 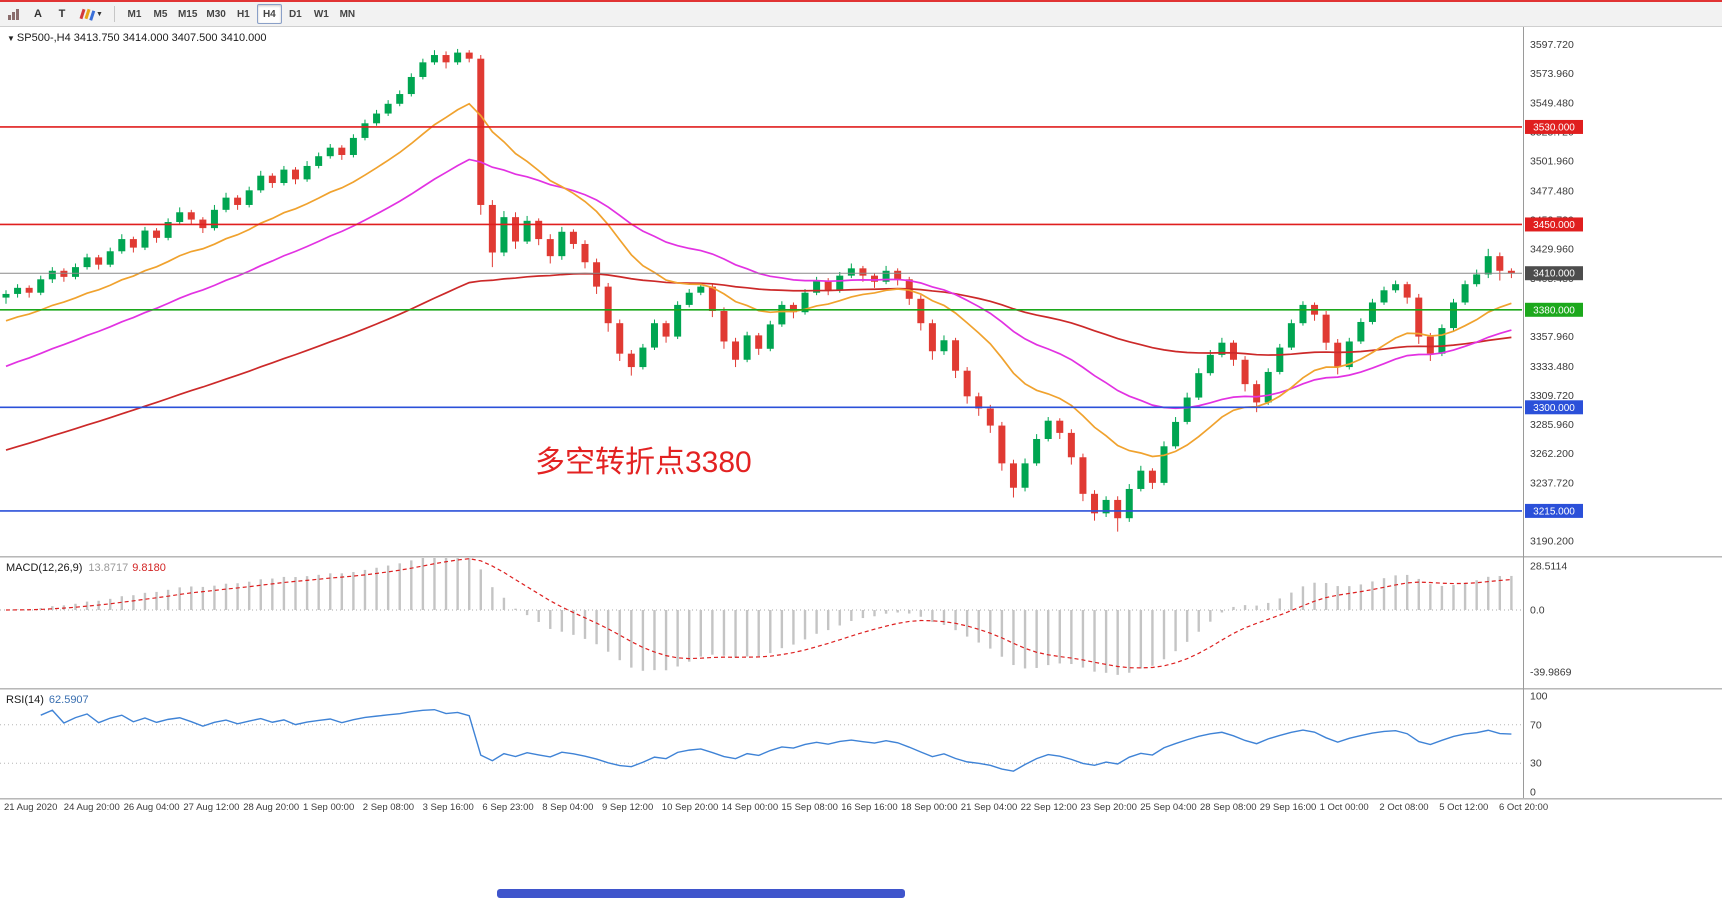 I want to click on time-label: 21 Sep 04:00, so click(x=989, y=807).